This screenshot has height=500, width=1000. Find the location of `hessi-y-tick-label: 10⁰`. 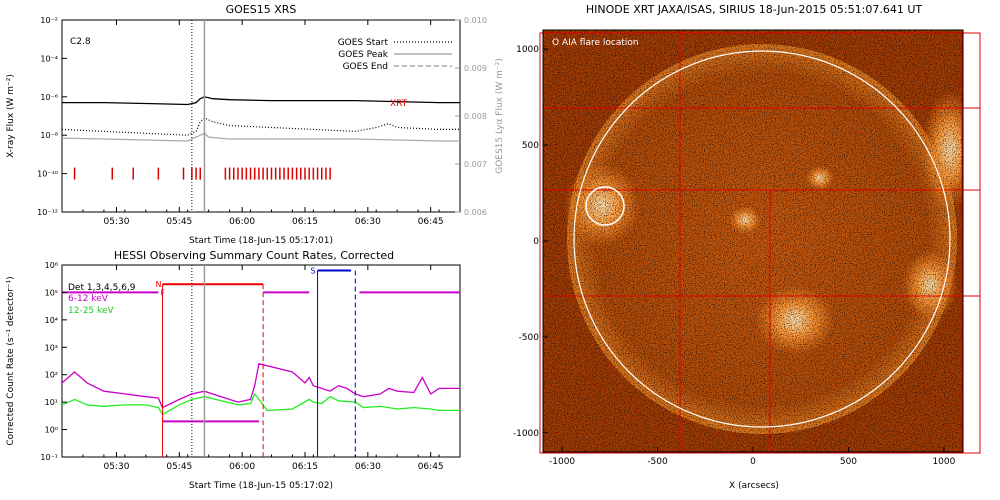

hessi-y-tick-label: 10⁰ is located at coordinates (51, 430).